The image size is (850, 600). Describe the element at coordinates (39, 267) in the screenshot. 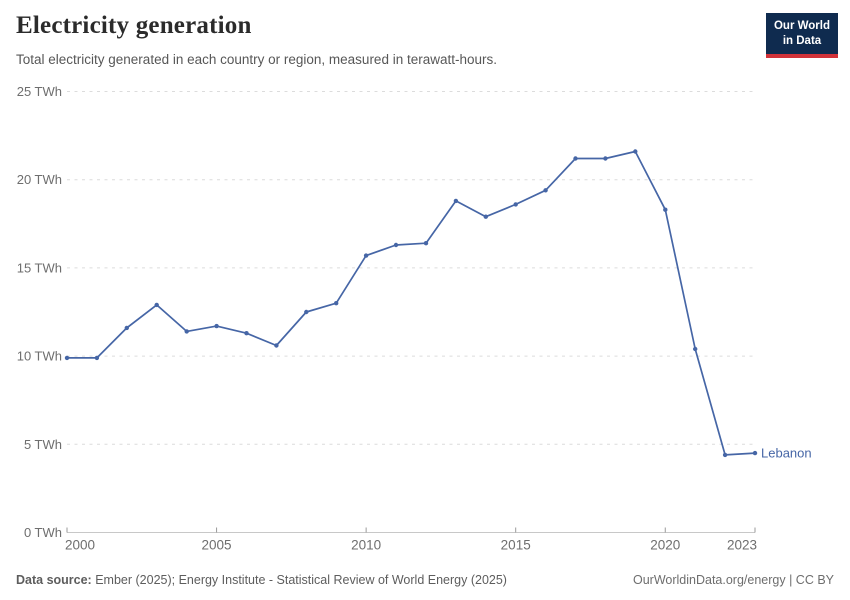

I see `y-axis-tick-label: 15 TWh` at that location.